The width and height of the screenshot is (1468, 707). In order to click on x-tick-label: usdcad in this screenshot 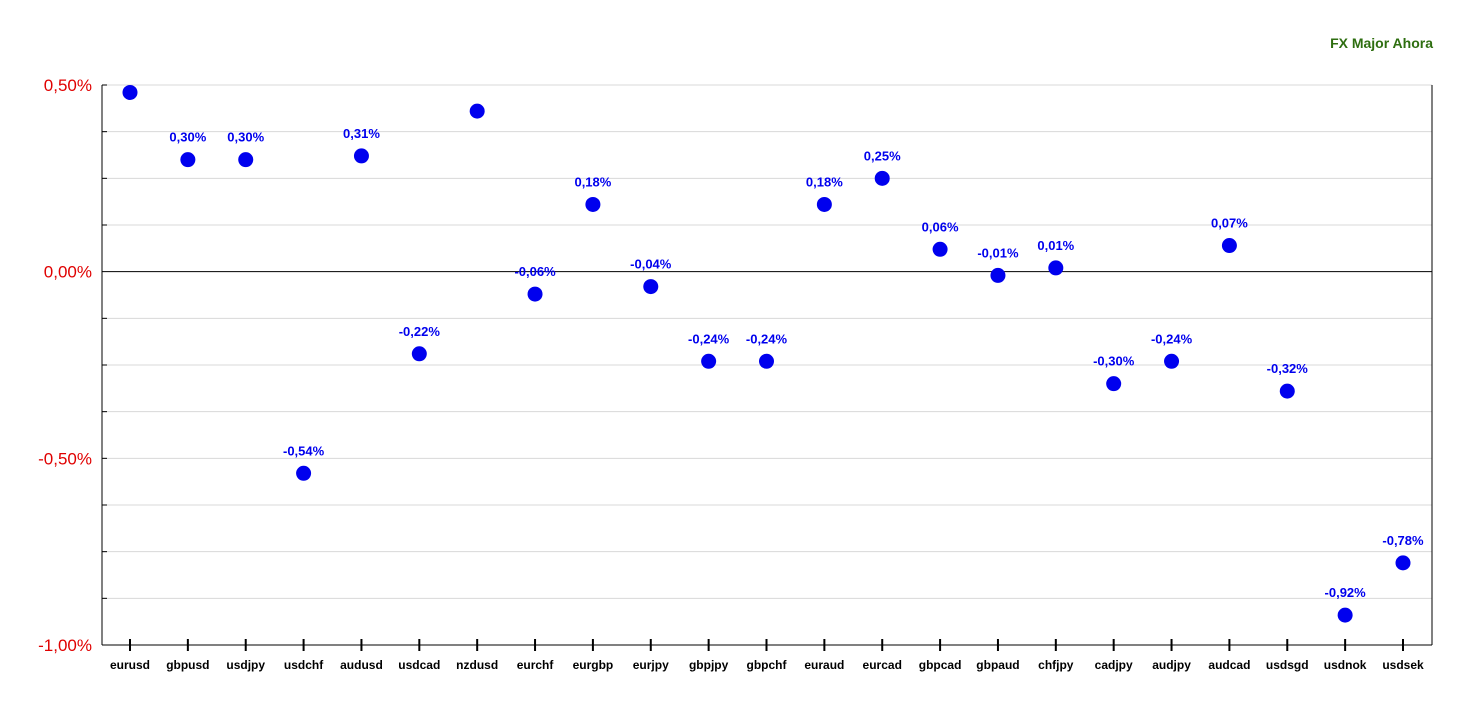, I will do `click(419, 665)`.